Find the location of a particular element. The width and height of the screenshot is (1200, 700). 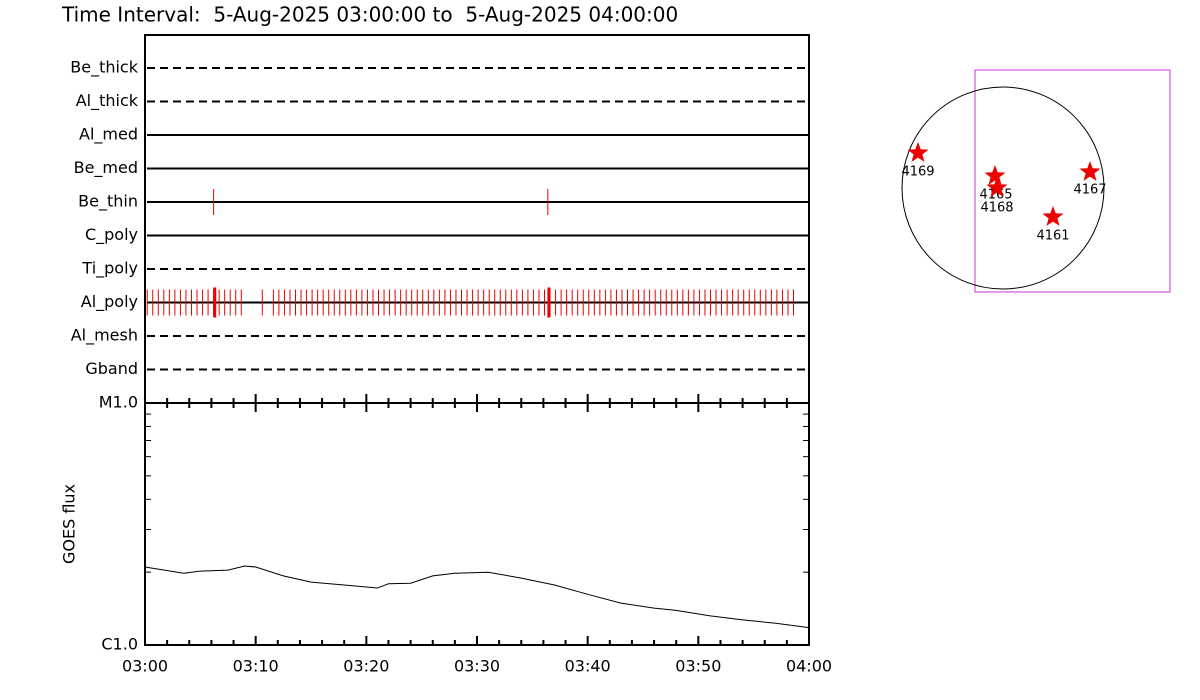

x-tick-label: 03:10 is located at coordinates (256, 666).